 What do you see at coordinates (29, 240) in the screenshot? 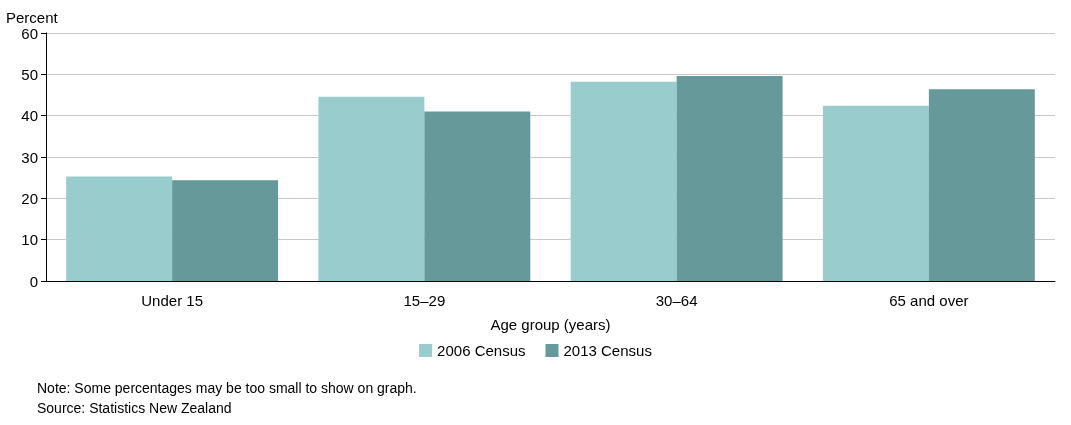
I see `y-tick-label: 10` at bounding box center [29, 240].